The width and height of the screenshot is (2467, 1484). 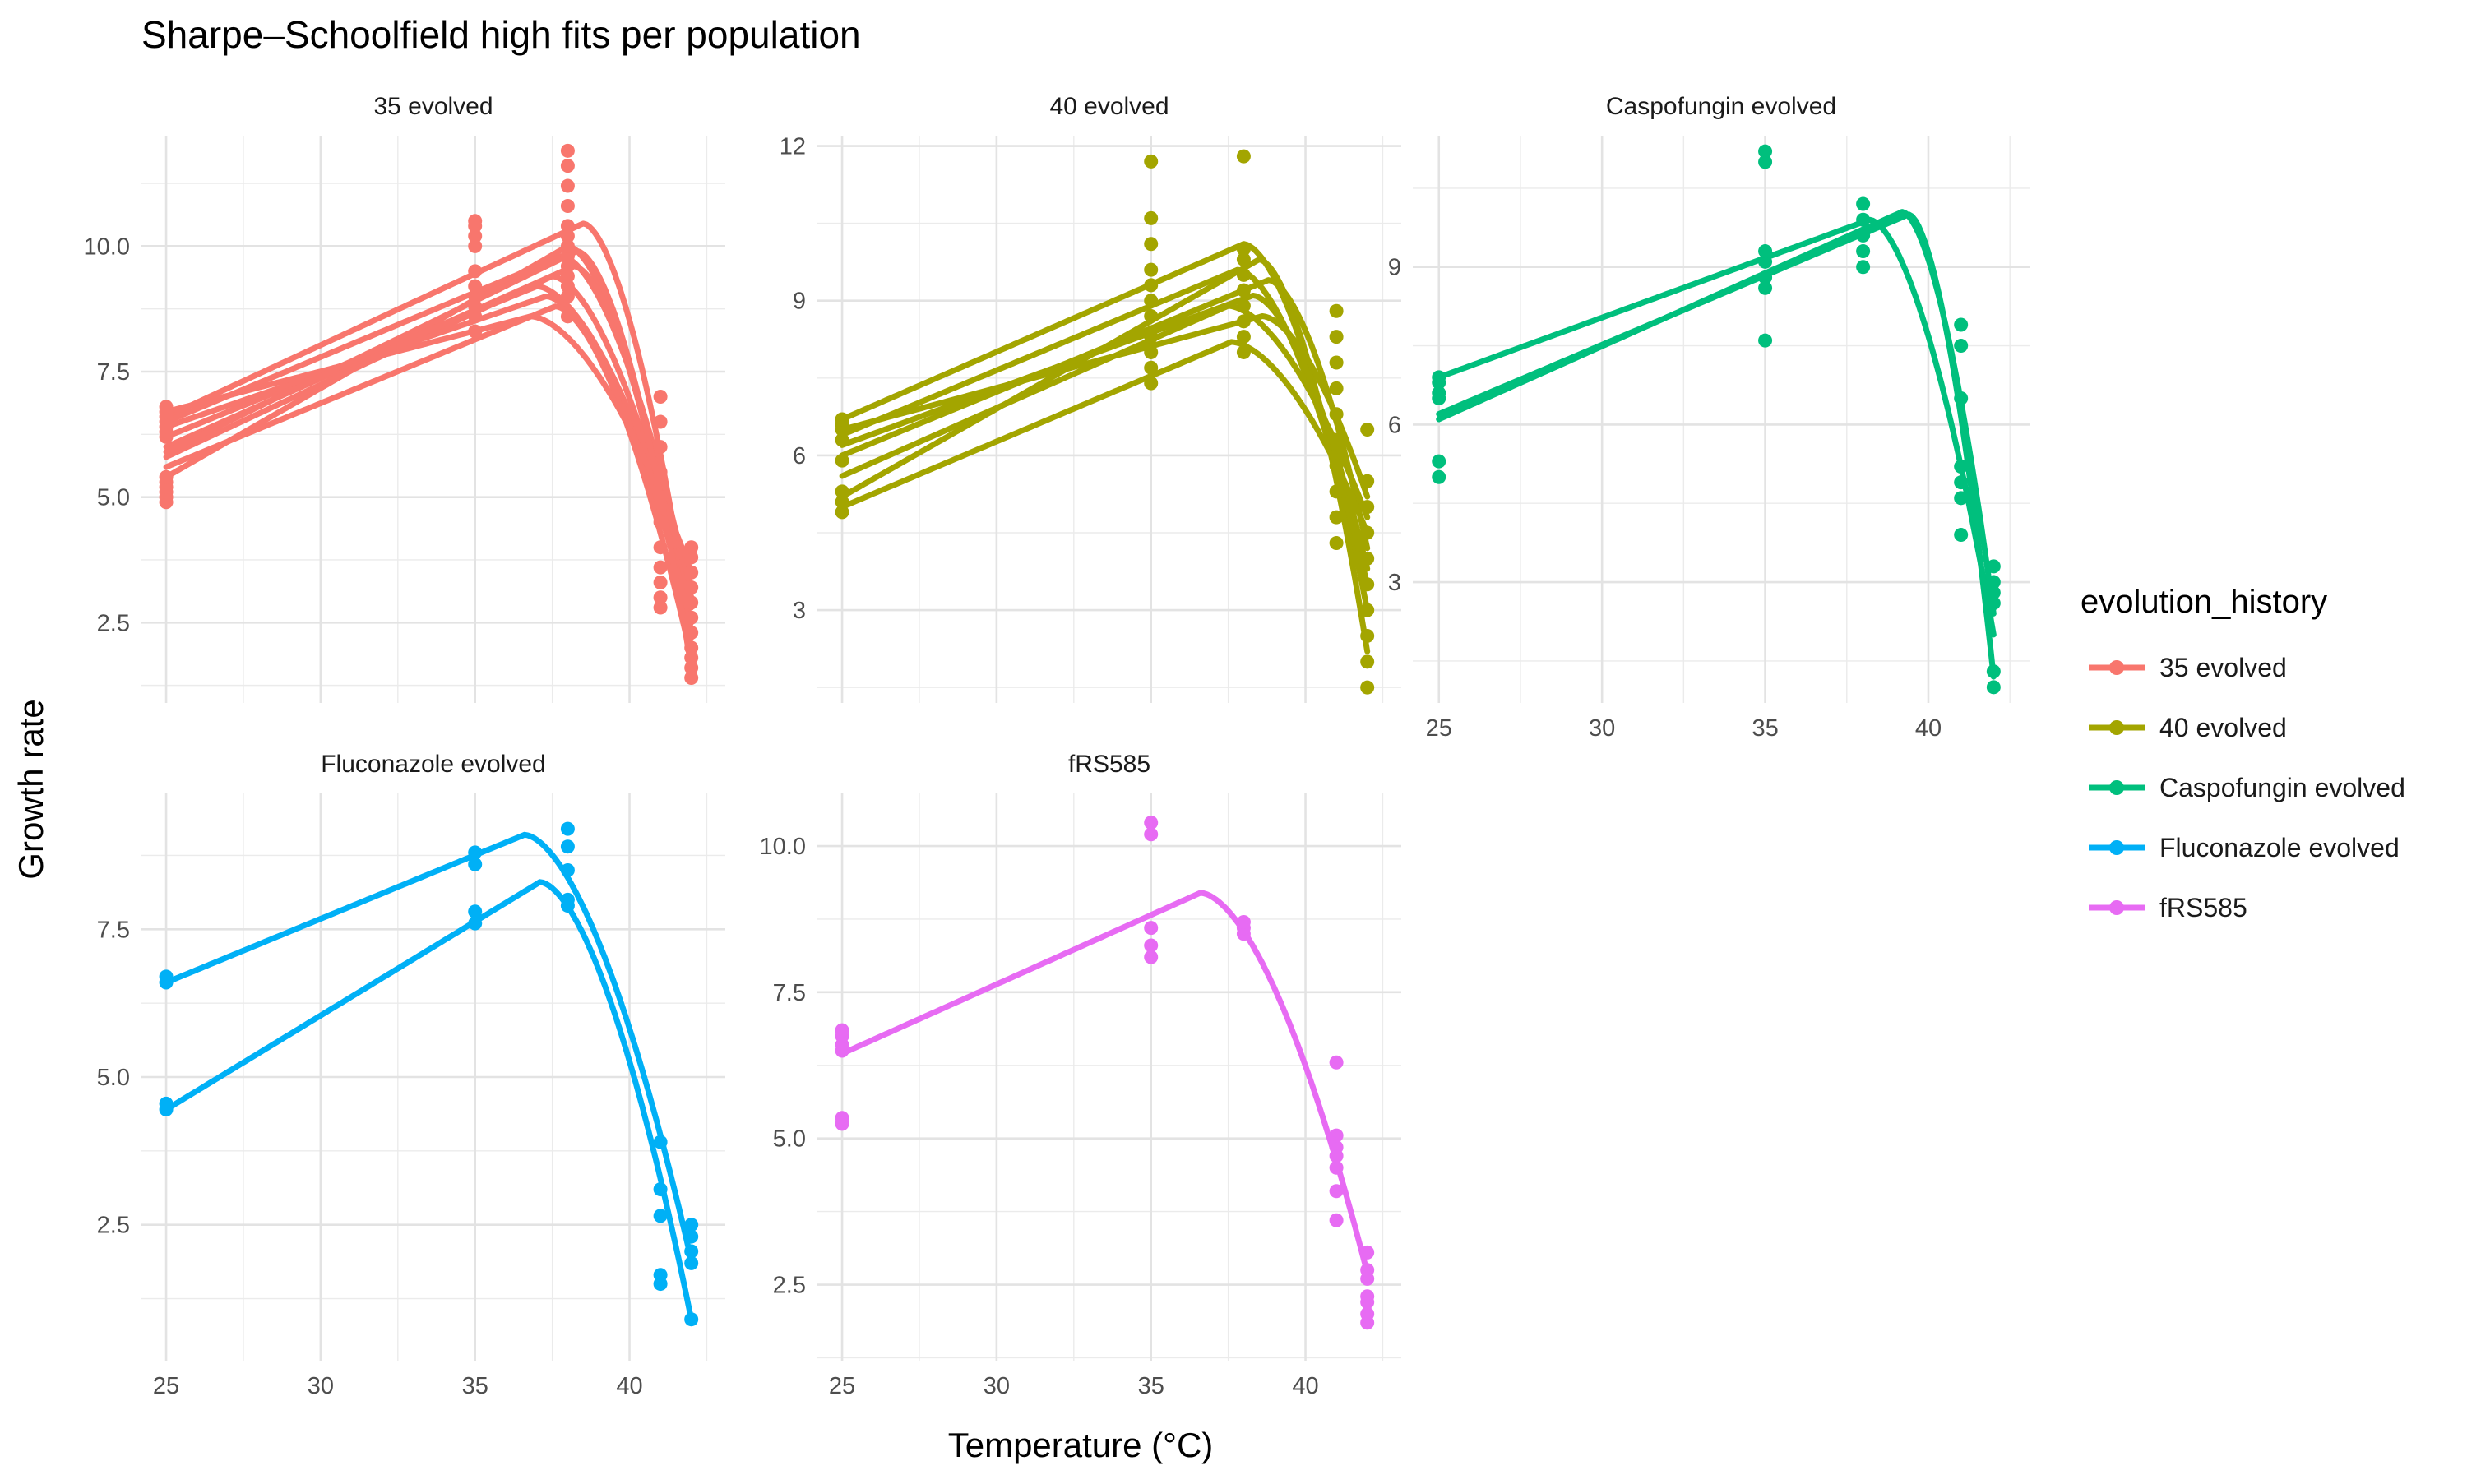 What do you see at coordinates (1109, 107) in the screenshot?
I see `panel-strip-label: 40 evolved` at bounding box center [1109, 107].